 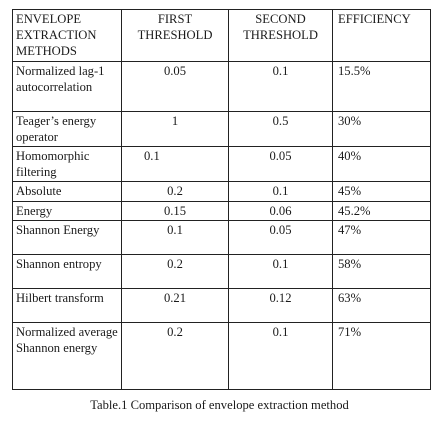 I want to click on efficiency-cell: 71%, so click(x=381, y=355).